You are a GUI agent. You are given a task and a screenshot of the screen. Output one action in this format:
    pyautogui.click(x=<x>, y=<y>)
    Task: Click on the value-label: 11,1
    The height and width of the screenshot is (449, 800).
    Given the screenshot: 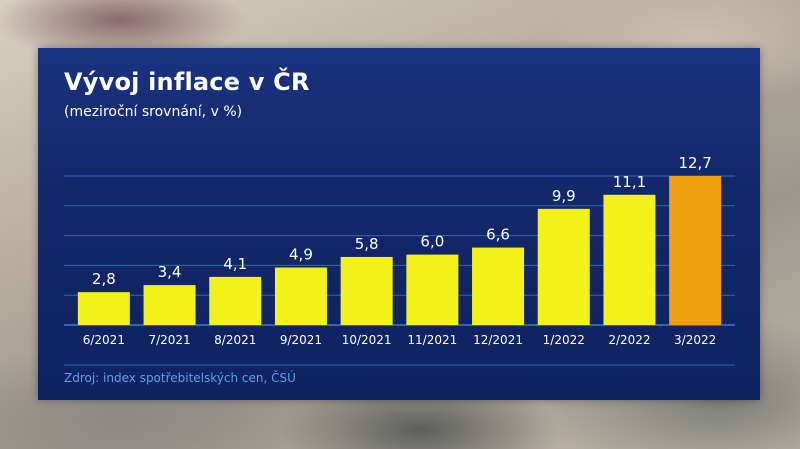 What is the action you would take?
    pyautogui.click(x=629, y=182)
    